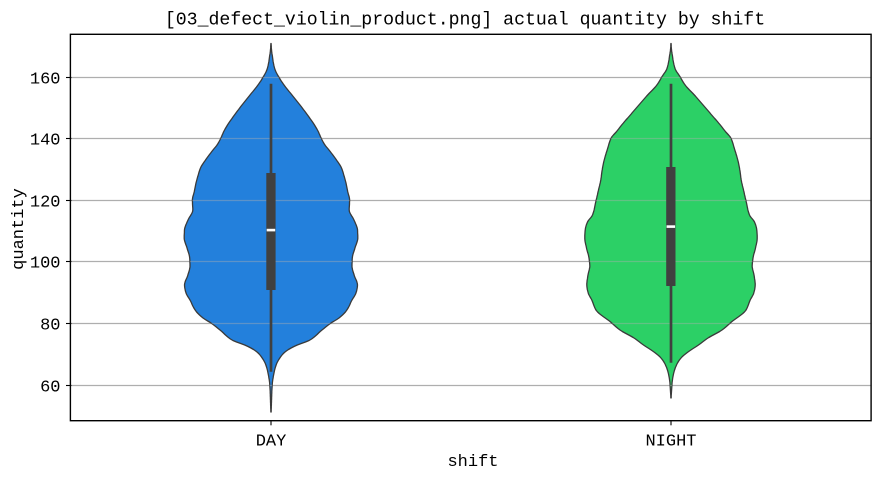 The height and width of the screenshot is (480, 880). Describe the element at coordinates (271, 441) in the screenshot. I see `svg-text: DAY` at that location.